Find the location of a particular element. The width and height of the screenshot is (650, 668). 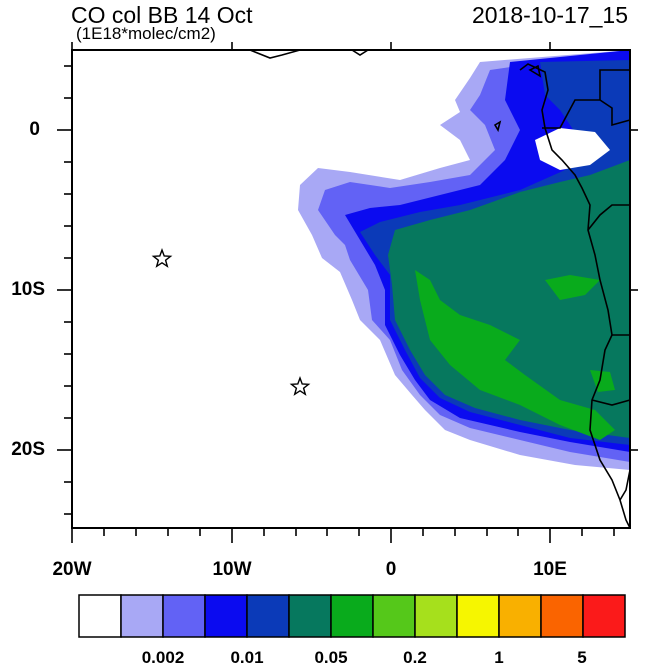

colorbar-label-5: 5 is located at coordinates (582, 657).